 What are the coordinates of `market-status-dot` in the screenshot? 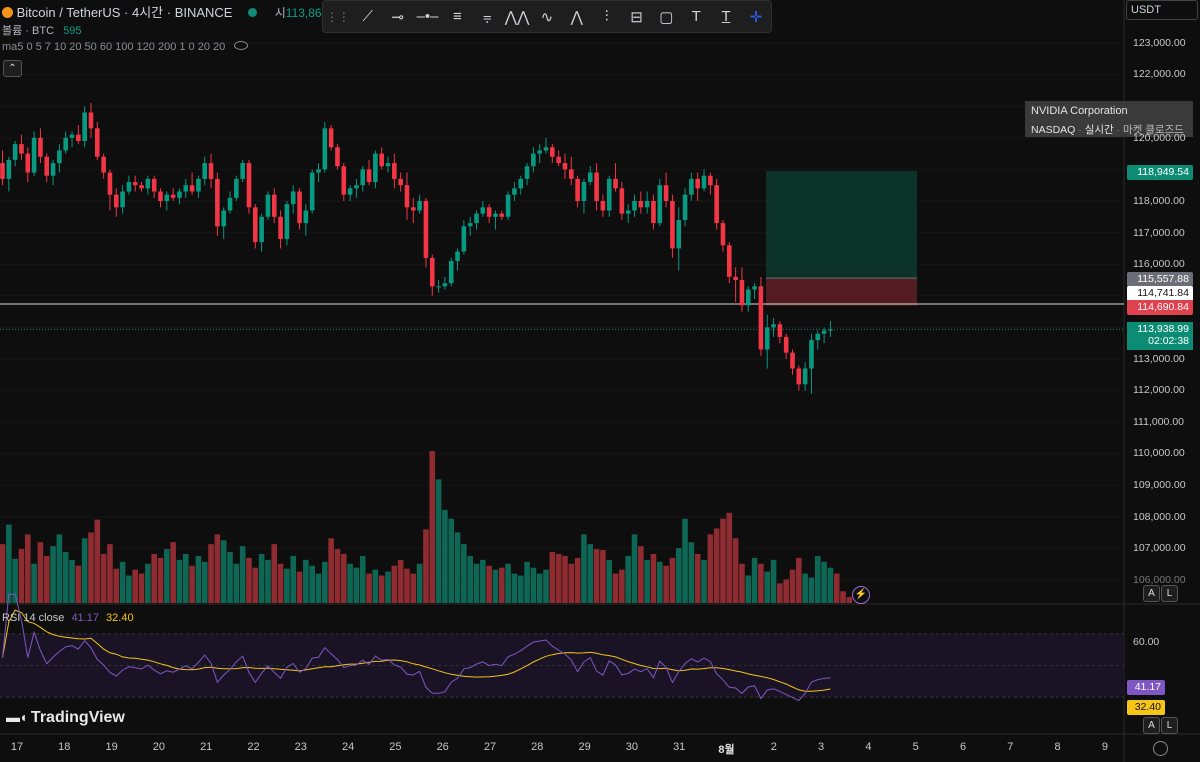 It's located at (253, 12).